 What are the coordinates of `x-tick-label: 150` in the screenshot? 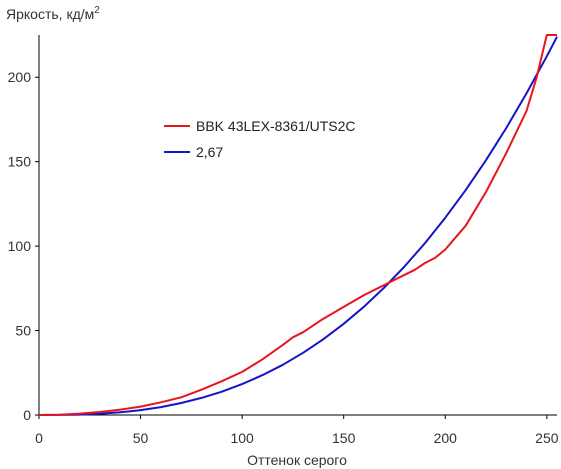 It's located at (344, 438).